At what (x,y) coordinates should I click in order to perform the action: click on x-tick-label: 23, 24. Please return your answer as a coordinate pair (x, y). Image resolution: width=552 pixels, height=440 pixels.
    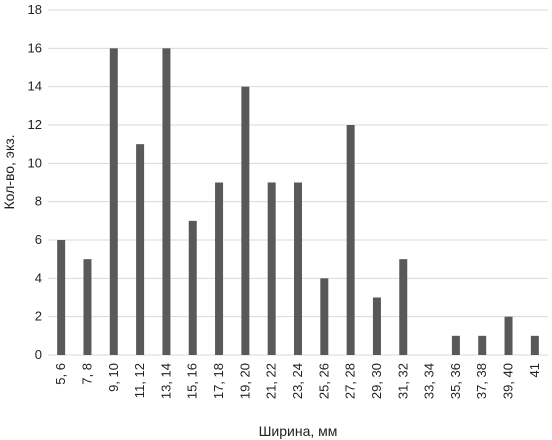
    Looking at the image, I should click on (297, 381).